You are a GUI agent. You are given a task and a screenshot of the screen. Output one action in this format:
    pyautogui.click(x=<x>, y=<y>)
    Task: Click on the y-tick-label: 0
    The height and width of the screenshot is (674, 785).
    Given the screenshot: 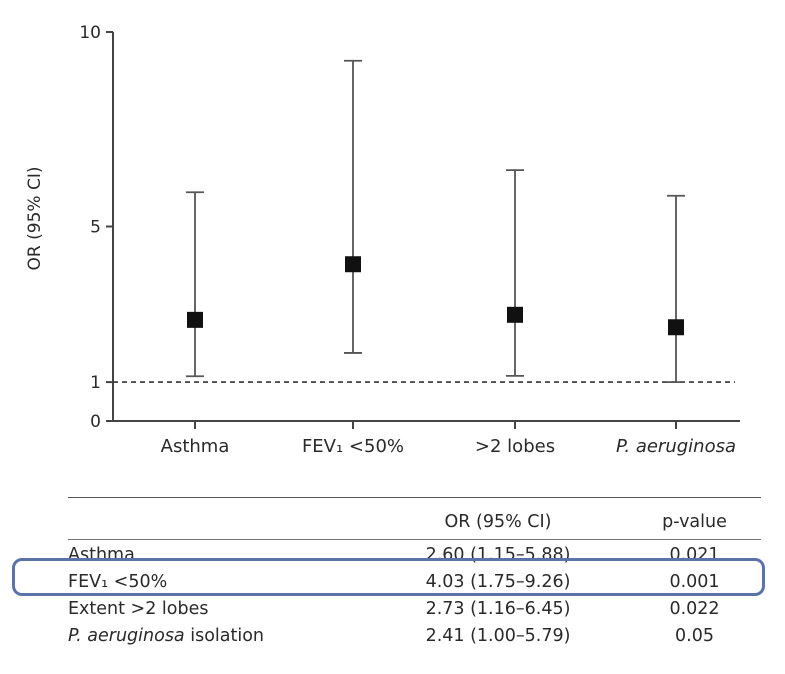 What is the action you would take?
    pyautogui.click(x=95, y=422)
    